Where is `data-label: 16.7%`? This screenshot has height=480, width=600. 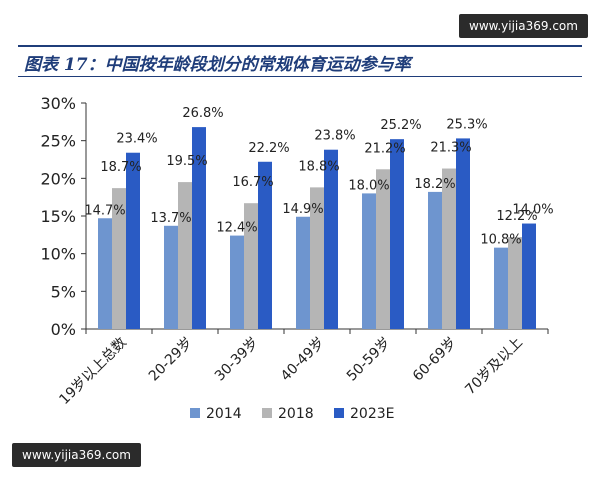 data-label: 16.7% is located at coordinates (252, 182).